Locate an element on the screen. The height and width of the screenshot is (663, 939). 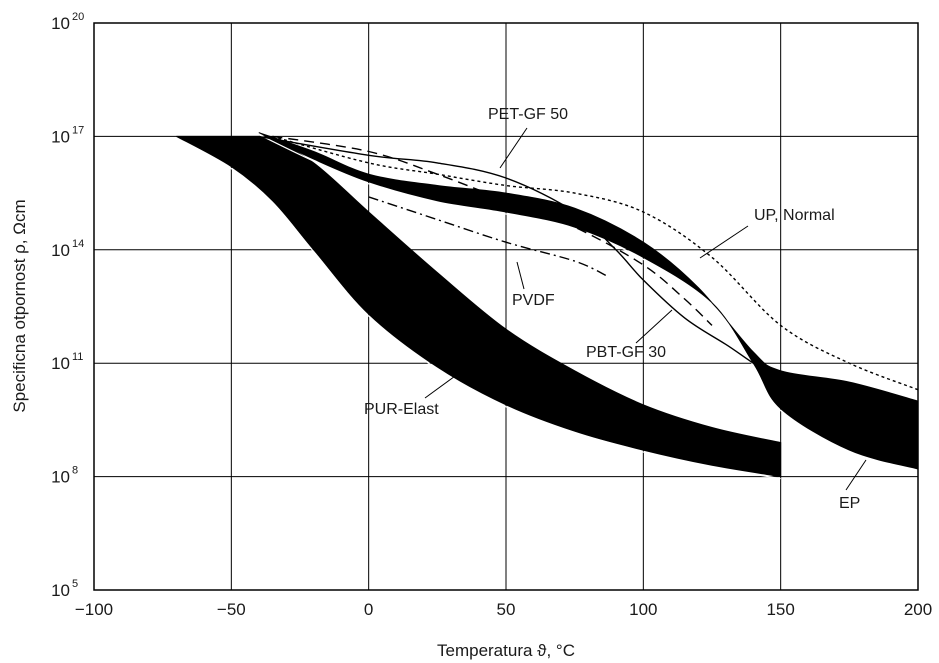
y-tick-exponent: 5 is located at coordinates (75, 584).